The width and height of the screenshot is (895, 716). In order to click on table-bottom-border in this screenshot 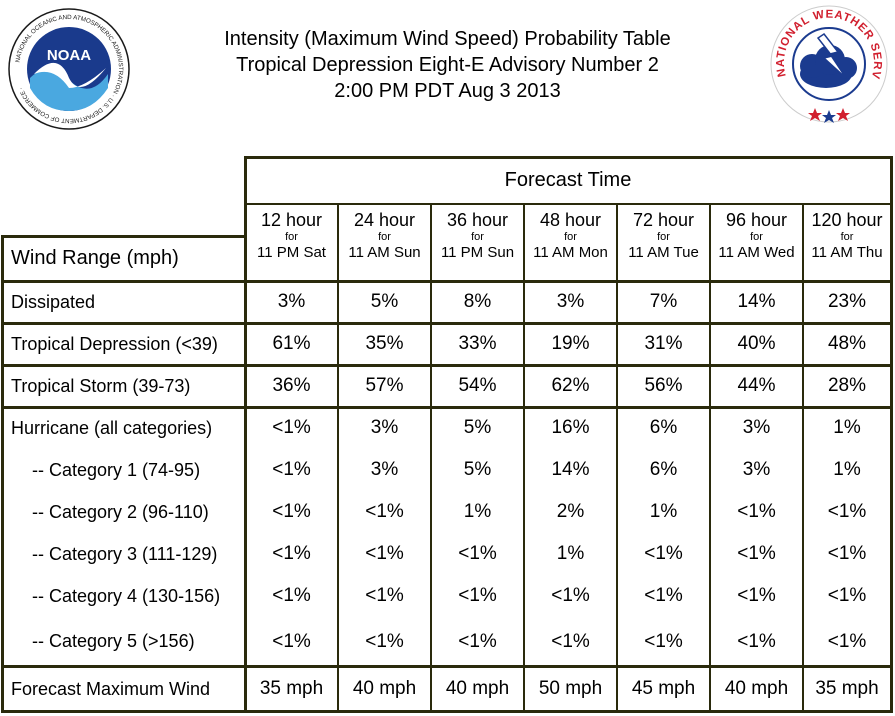, I will do `click(446, 711)`.